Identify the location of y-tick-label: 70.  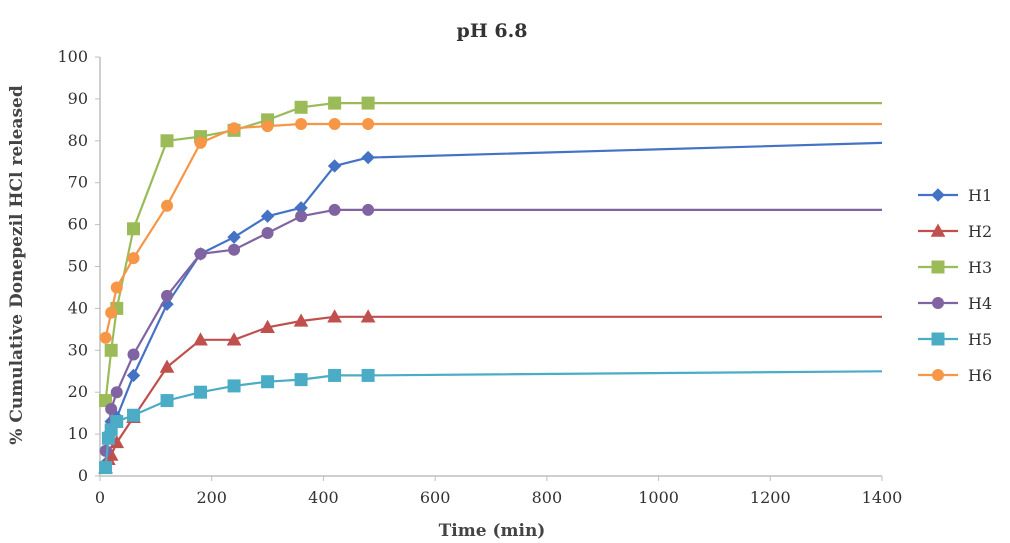
(78, 182).